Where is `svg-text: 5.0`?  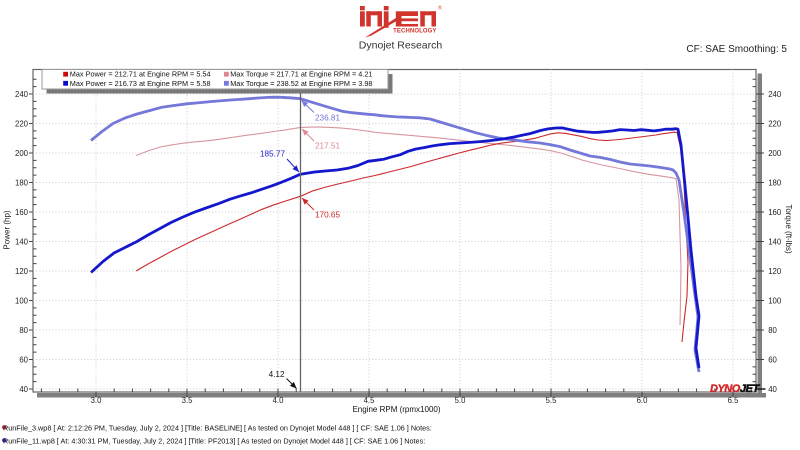
svg-text: 5.0 is located at coordinates (461, 400).